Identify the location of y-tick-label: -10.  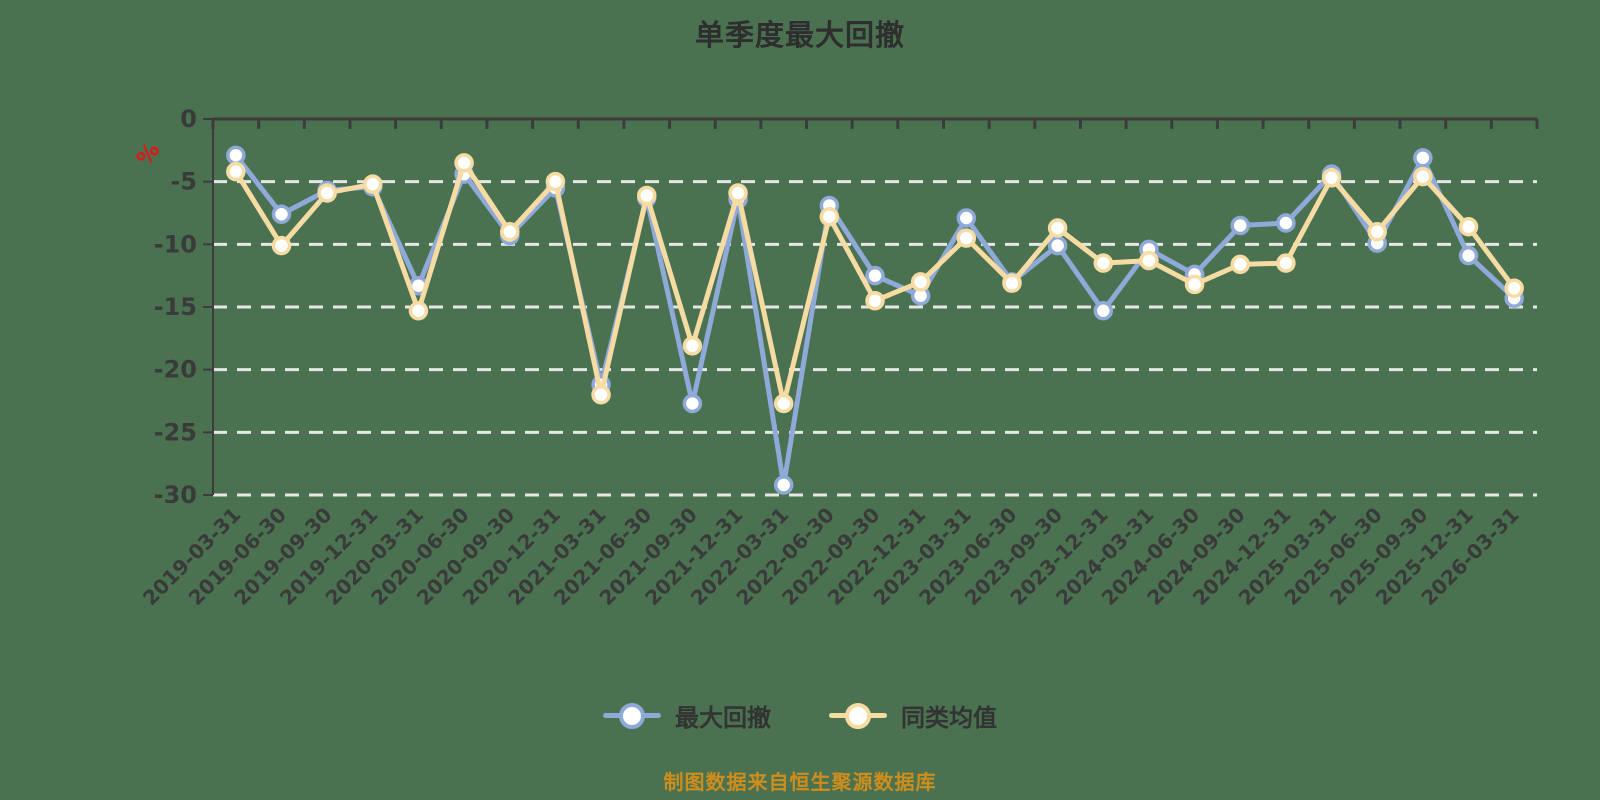
(175, 244).